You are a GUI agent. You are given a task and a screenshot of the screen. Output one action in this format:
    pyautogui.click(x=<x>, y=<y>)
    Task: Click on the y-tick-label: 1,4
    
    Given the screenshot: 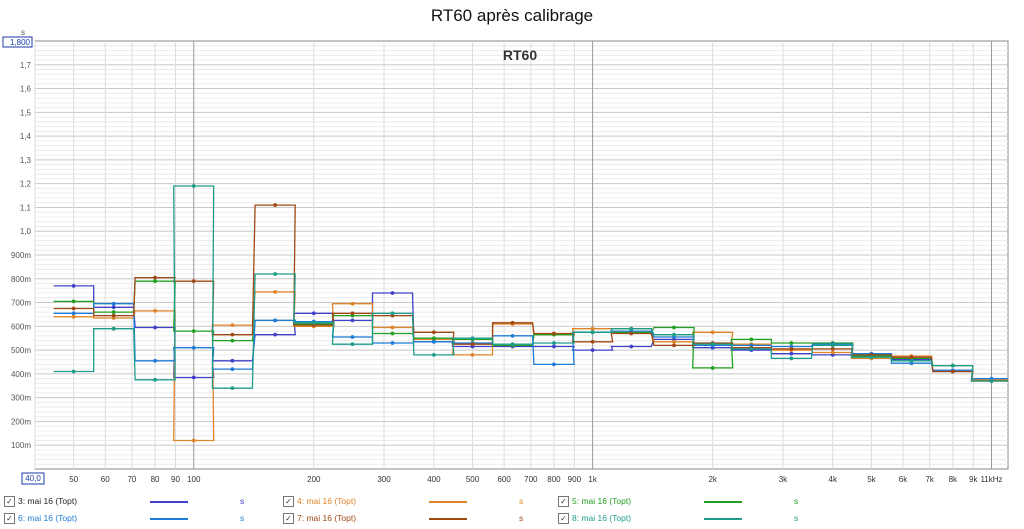 What is the action you would take?
    pyautogui.click(x=26, y=136)
    